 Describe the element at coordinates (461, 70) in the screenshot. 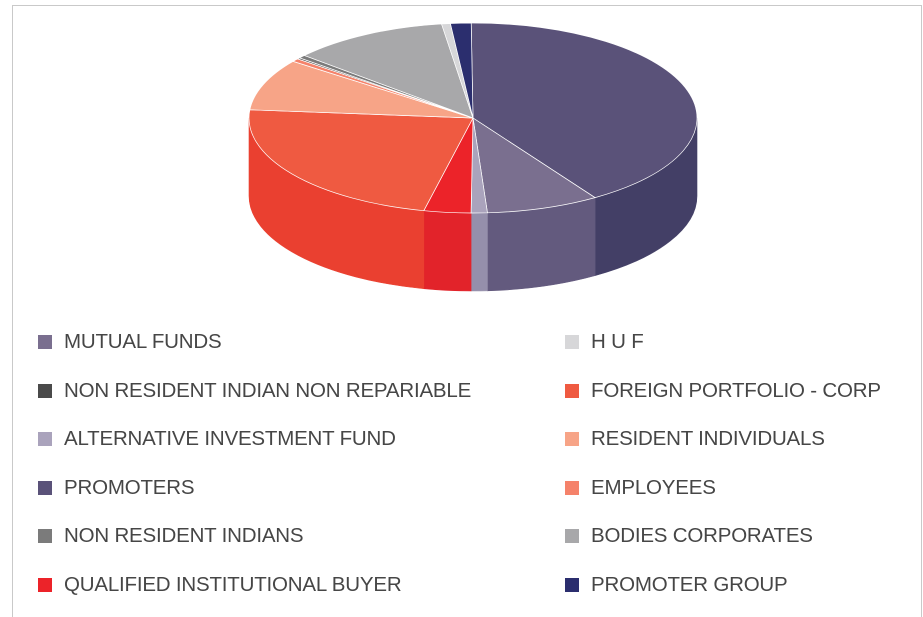

I see `pie-slice-promoter-group` at that location.